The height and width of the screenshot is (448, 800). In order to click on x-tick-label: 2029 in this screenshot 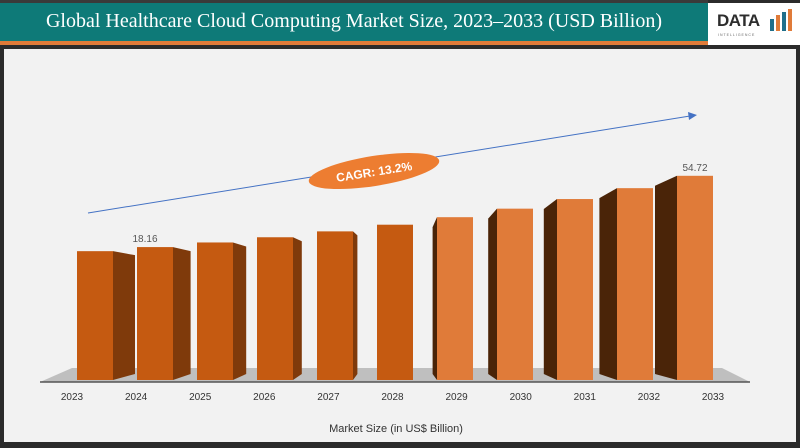, I will do `click(456, 397)`.